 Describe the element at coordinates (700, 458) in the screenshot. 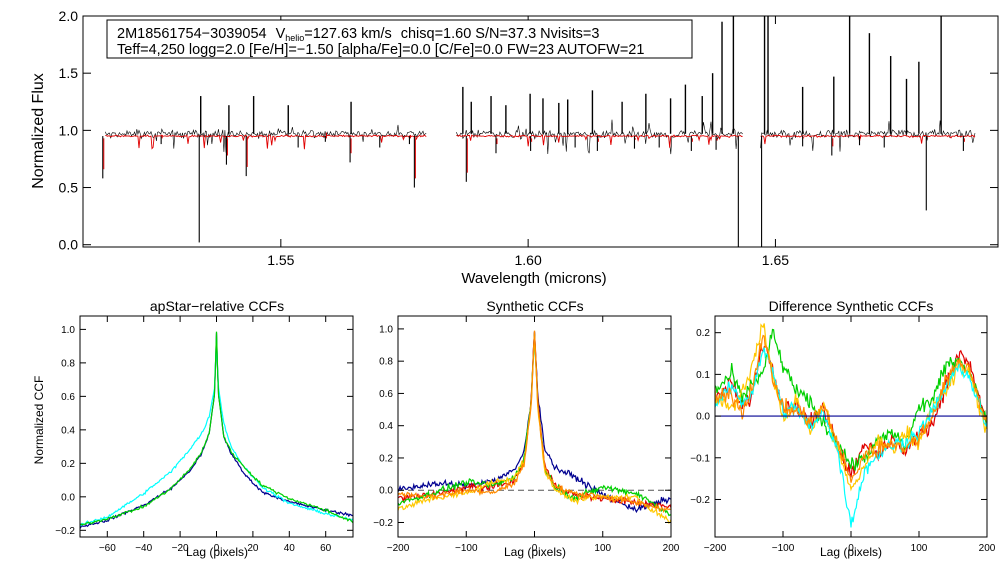

I see `y-tick-label: −0.1` at that location.